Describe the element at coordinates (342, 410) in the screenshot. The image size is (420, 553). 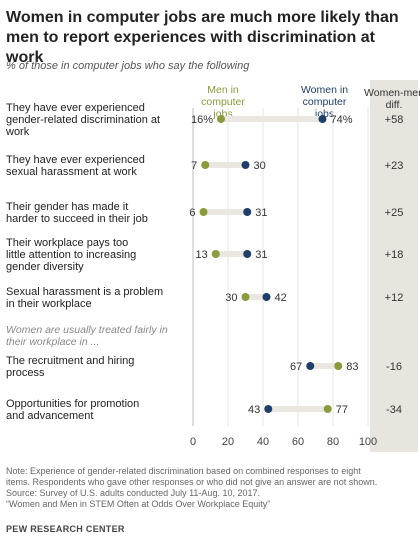
I see `men-value-label: 77` at that location.